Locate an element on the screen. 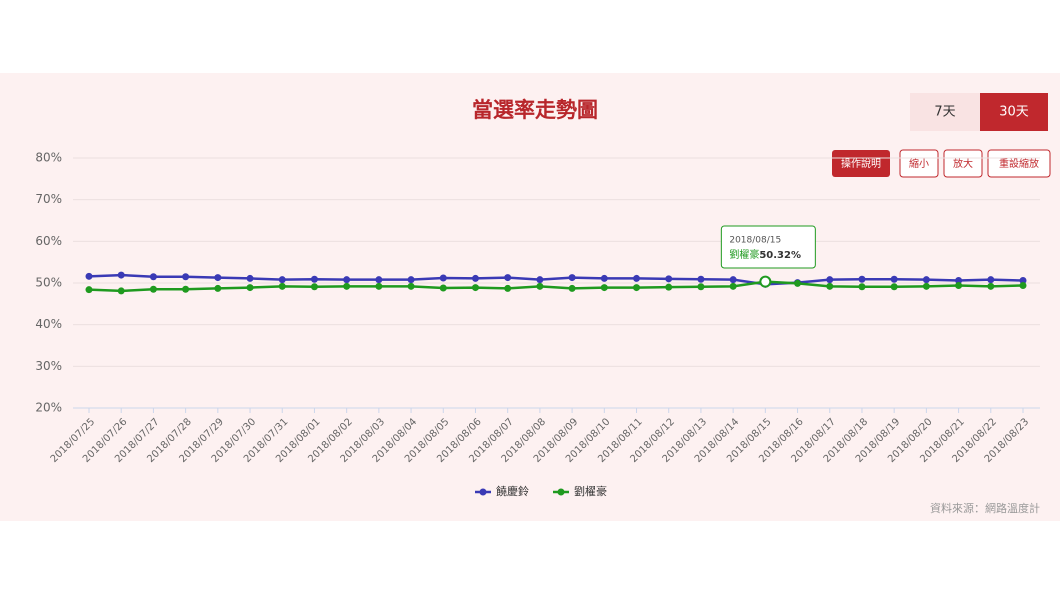 This screenshot has height=596, width=1060. y-tick-label: 40% is located at coordinates (48, 324).